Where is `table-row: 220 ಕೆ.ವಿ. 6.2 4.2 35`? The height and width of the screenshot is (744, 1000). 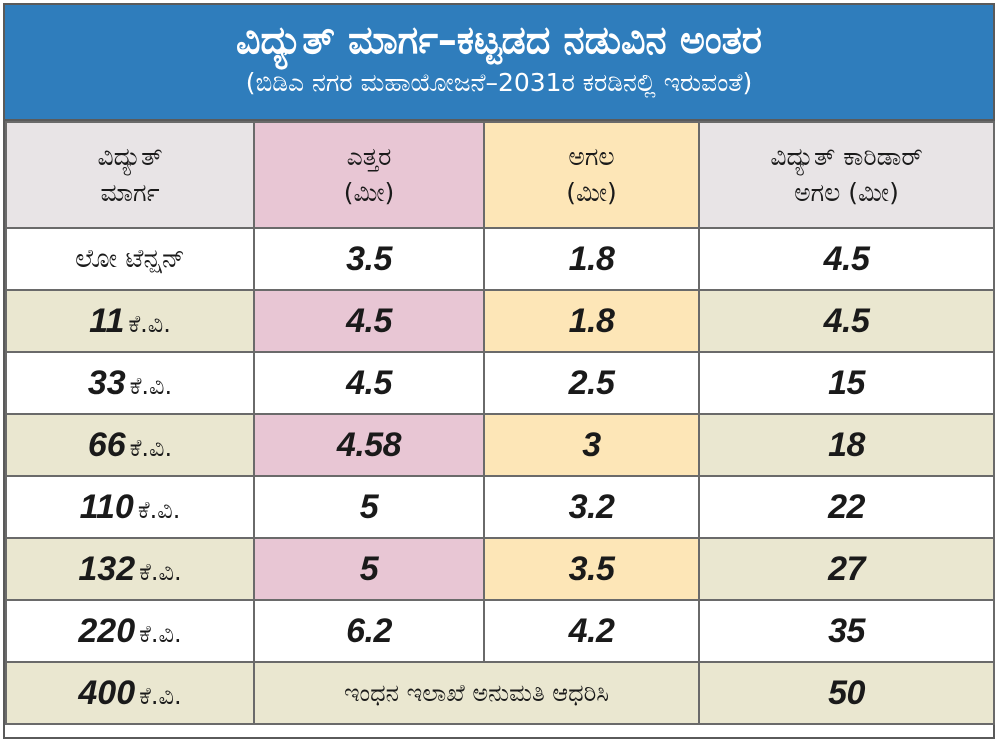
table-row: 220 ಕೆ.ವಿ. 6.2 4.2 35 is located at coordinates (500, 631).